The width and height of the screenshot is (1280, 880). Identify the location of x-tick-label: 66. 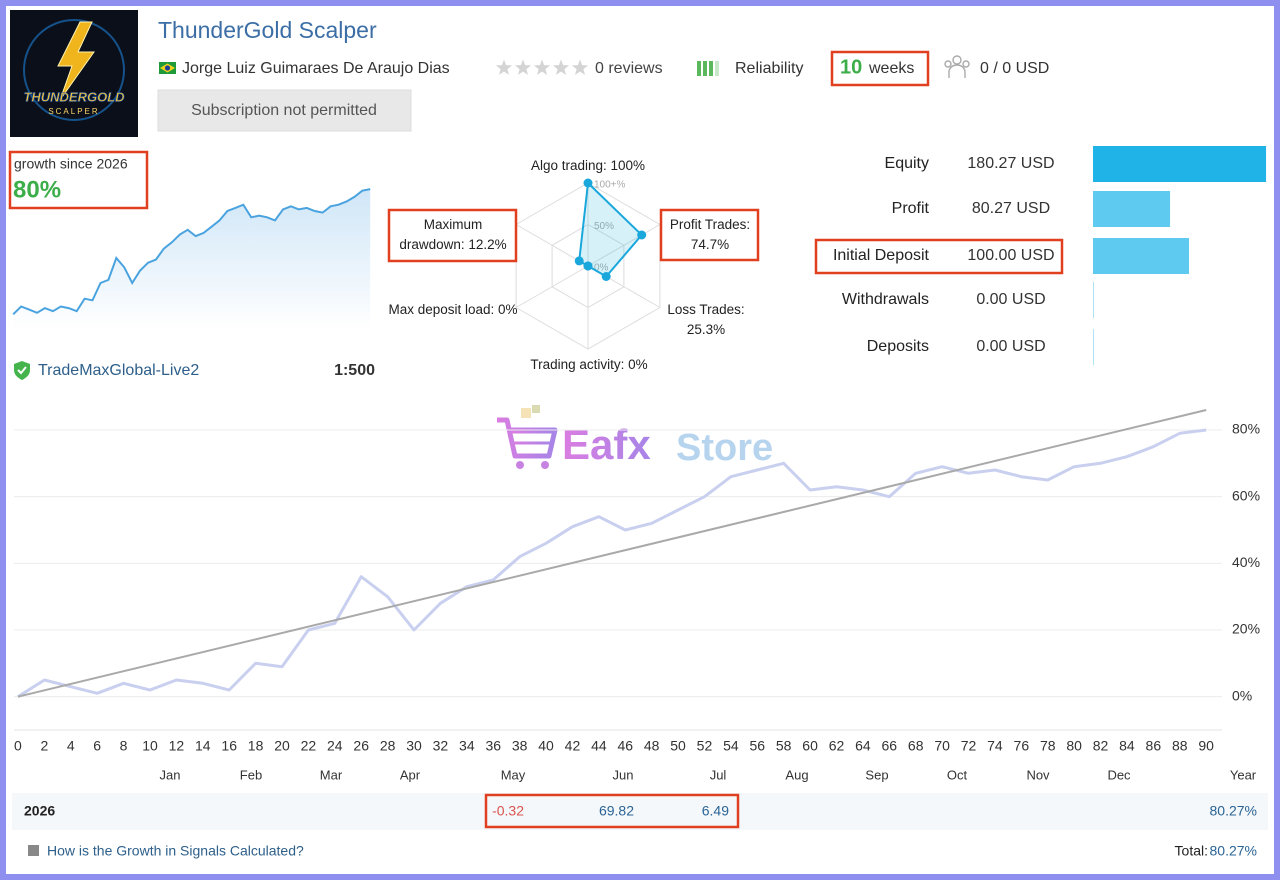
(890, 746).